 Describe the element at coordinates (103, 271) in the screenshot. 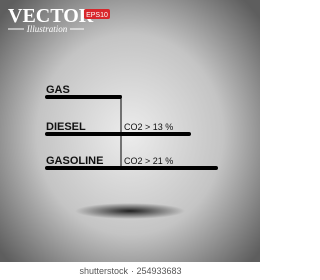

I see `footer-brand: shutterstock` at that location.